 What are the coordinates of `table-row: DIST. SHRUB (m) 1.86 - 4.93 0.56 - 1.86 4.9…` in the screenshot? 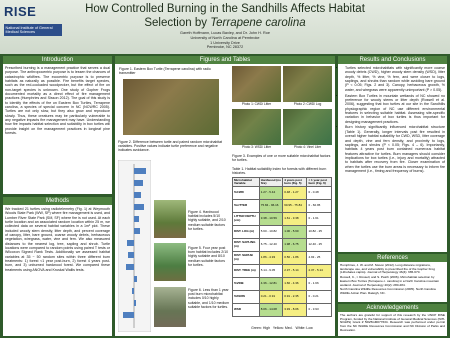 It's located at (282, 257).